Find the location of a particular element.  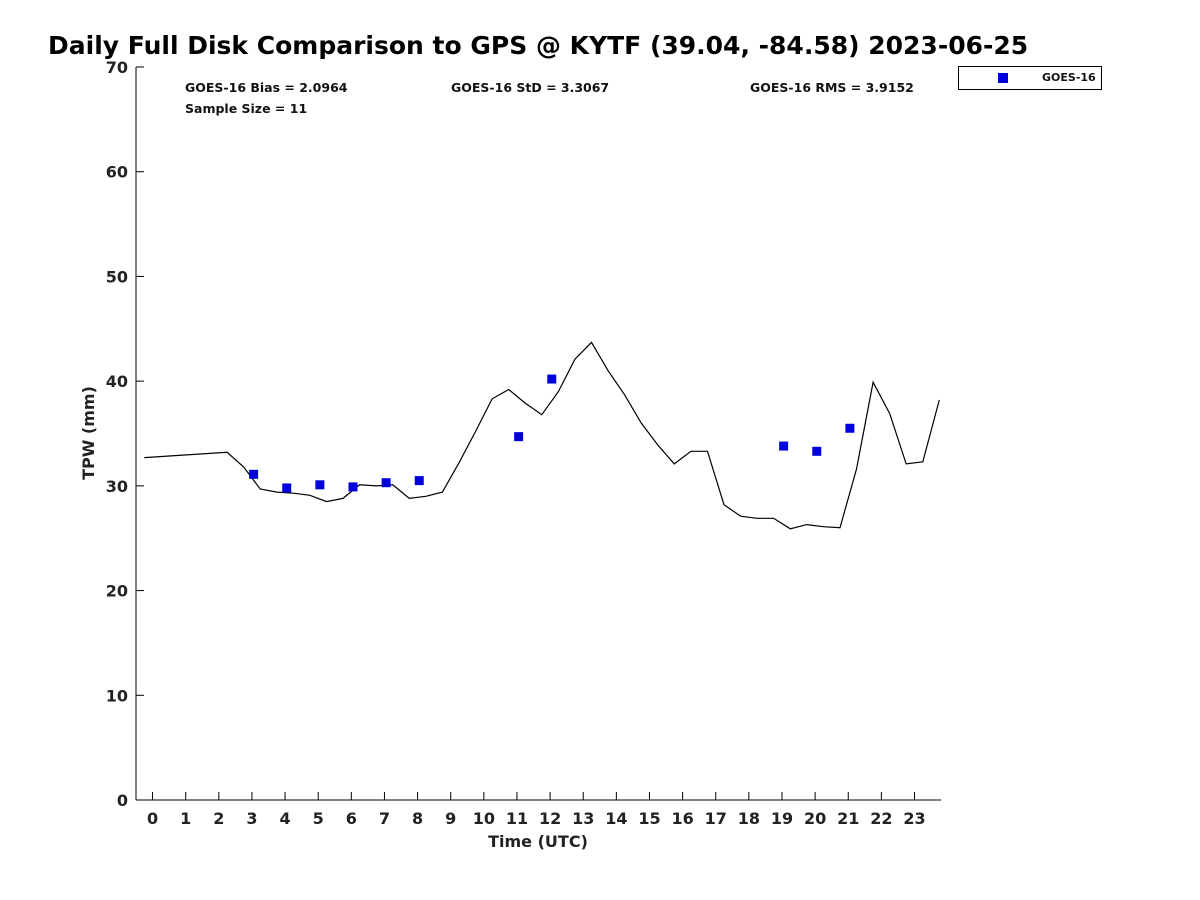

x-tick-label: 5 is located at coordinates (318, 818).